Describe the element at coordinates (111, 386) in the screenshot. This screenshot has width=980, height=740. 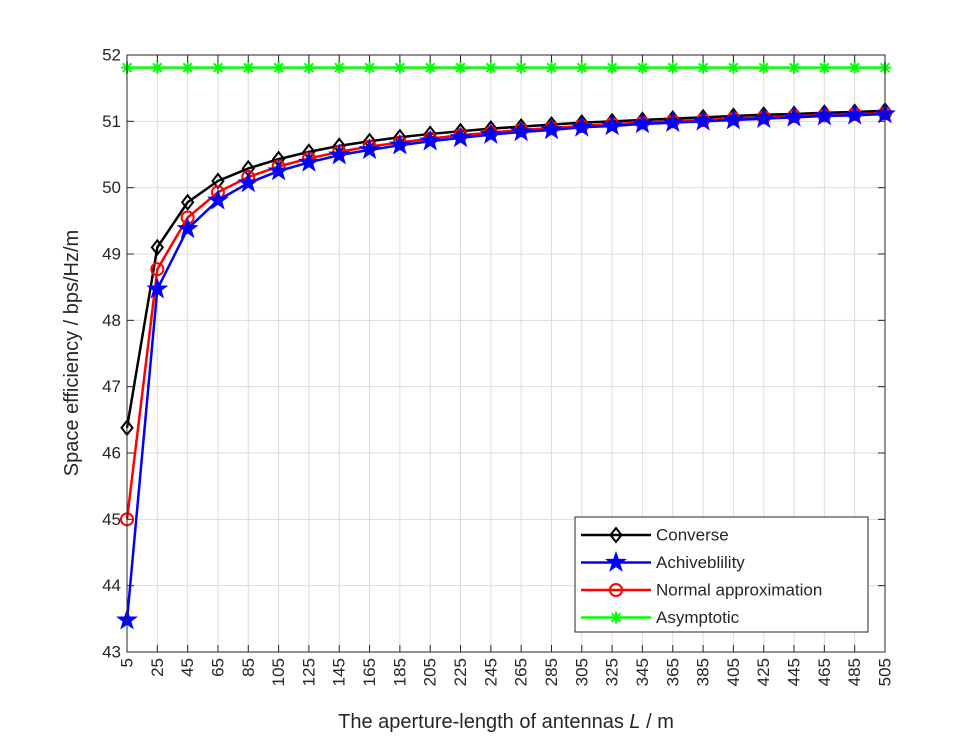
I see `y-tick-label: 47` at that location.